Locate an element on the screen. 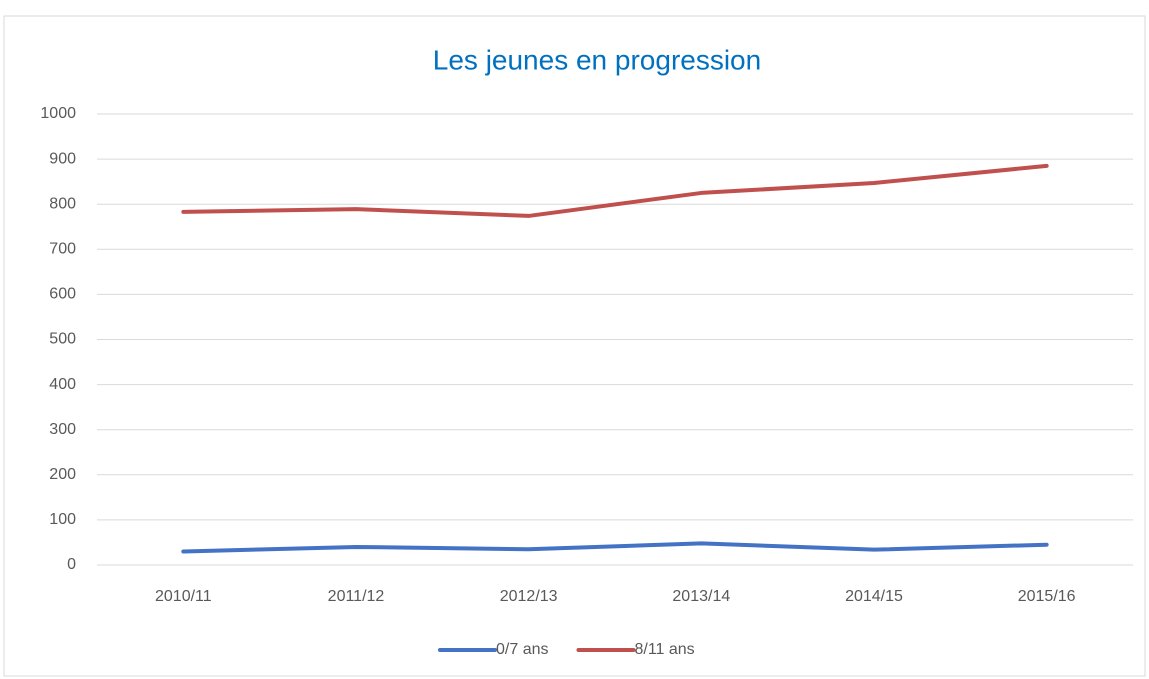 The image size is (1149, 679). y-tick-label: 800 is located at coordinates (62, 203).